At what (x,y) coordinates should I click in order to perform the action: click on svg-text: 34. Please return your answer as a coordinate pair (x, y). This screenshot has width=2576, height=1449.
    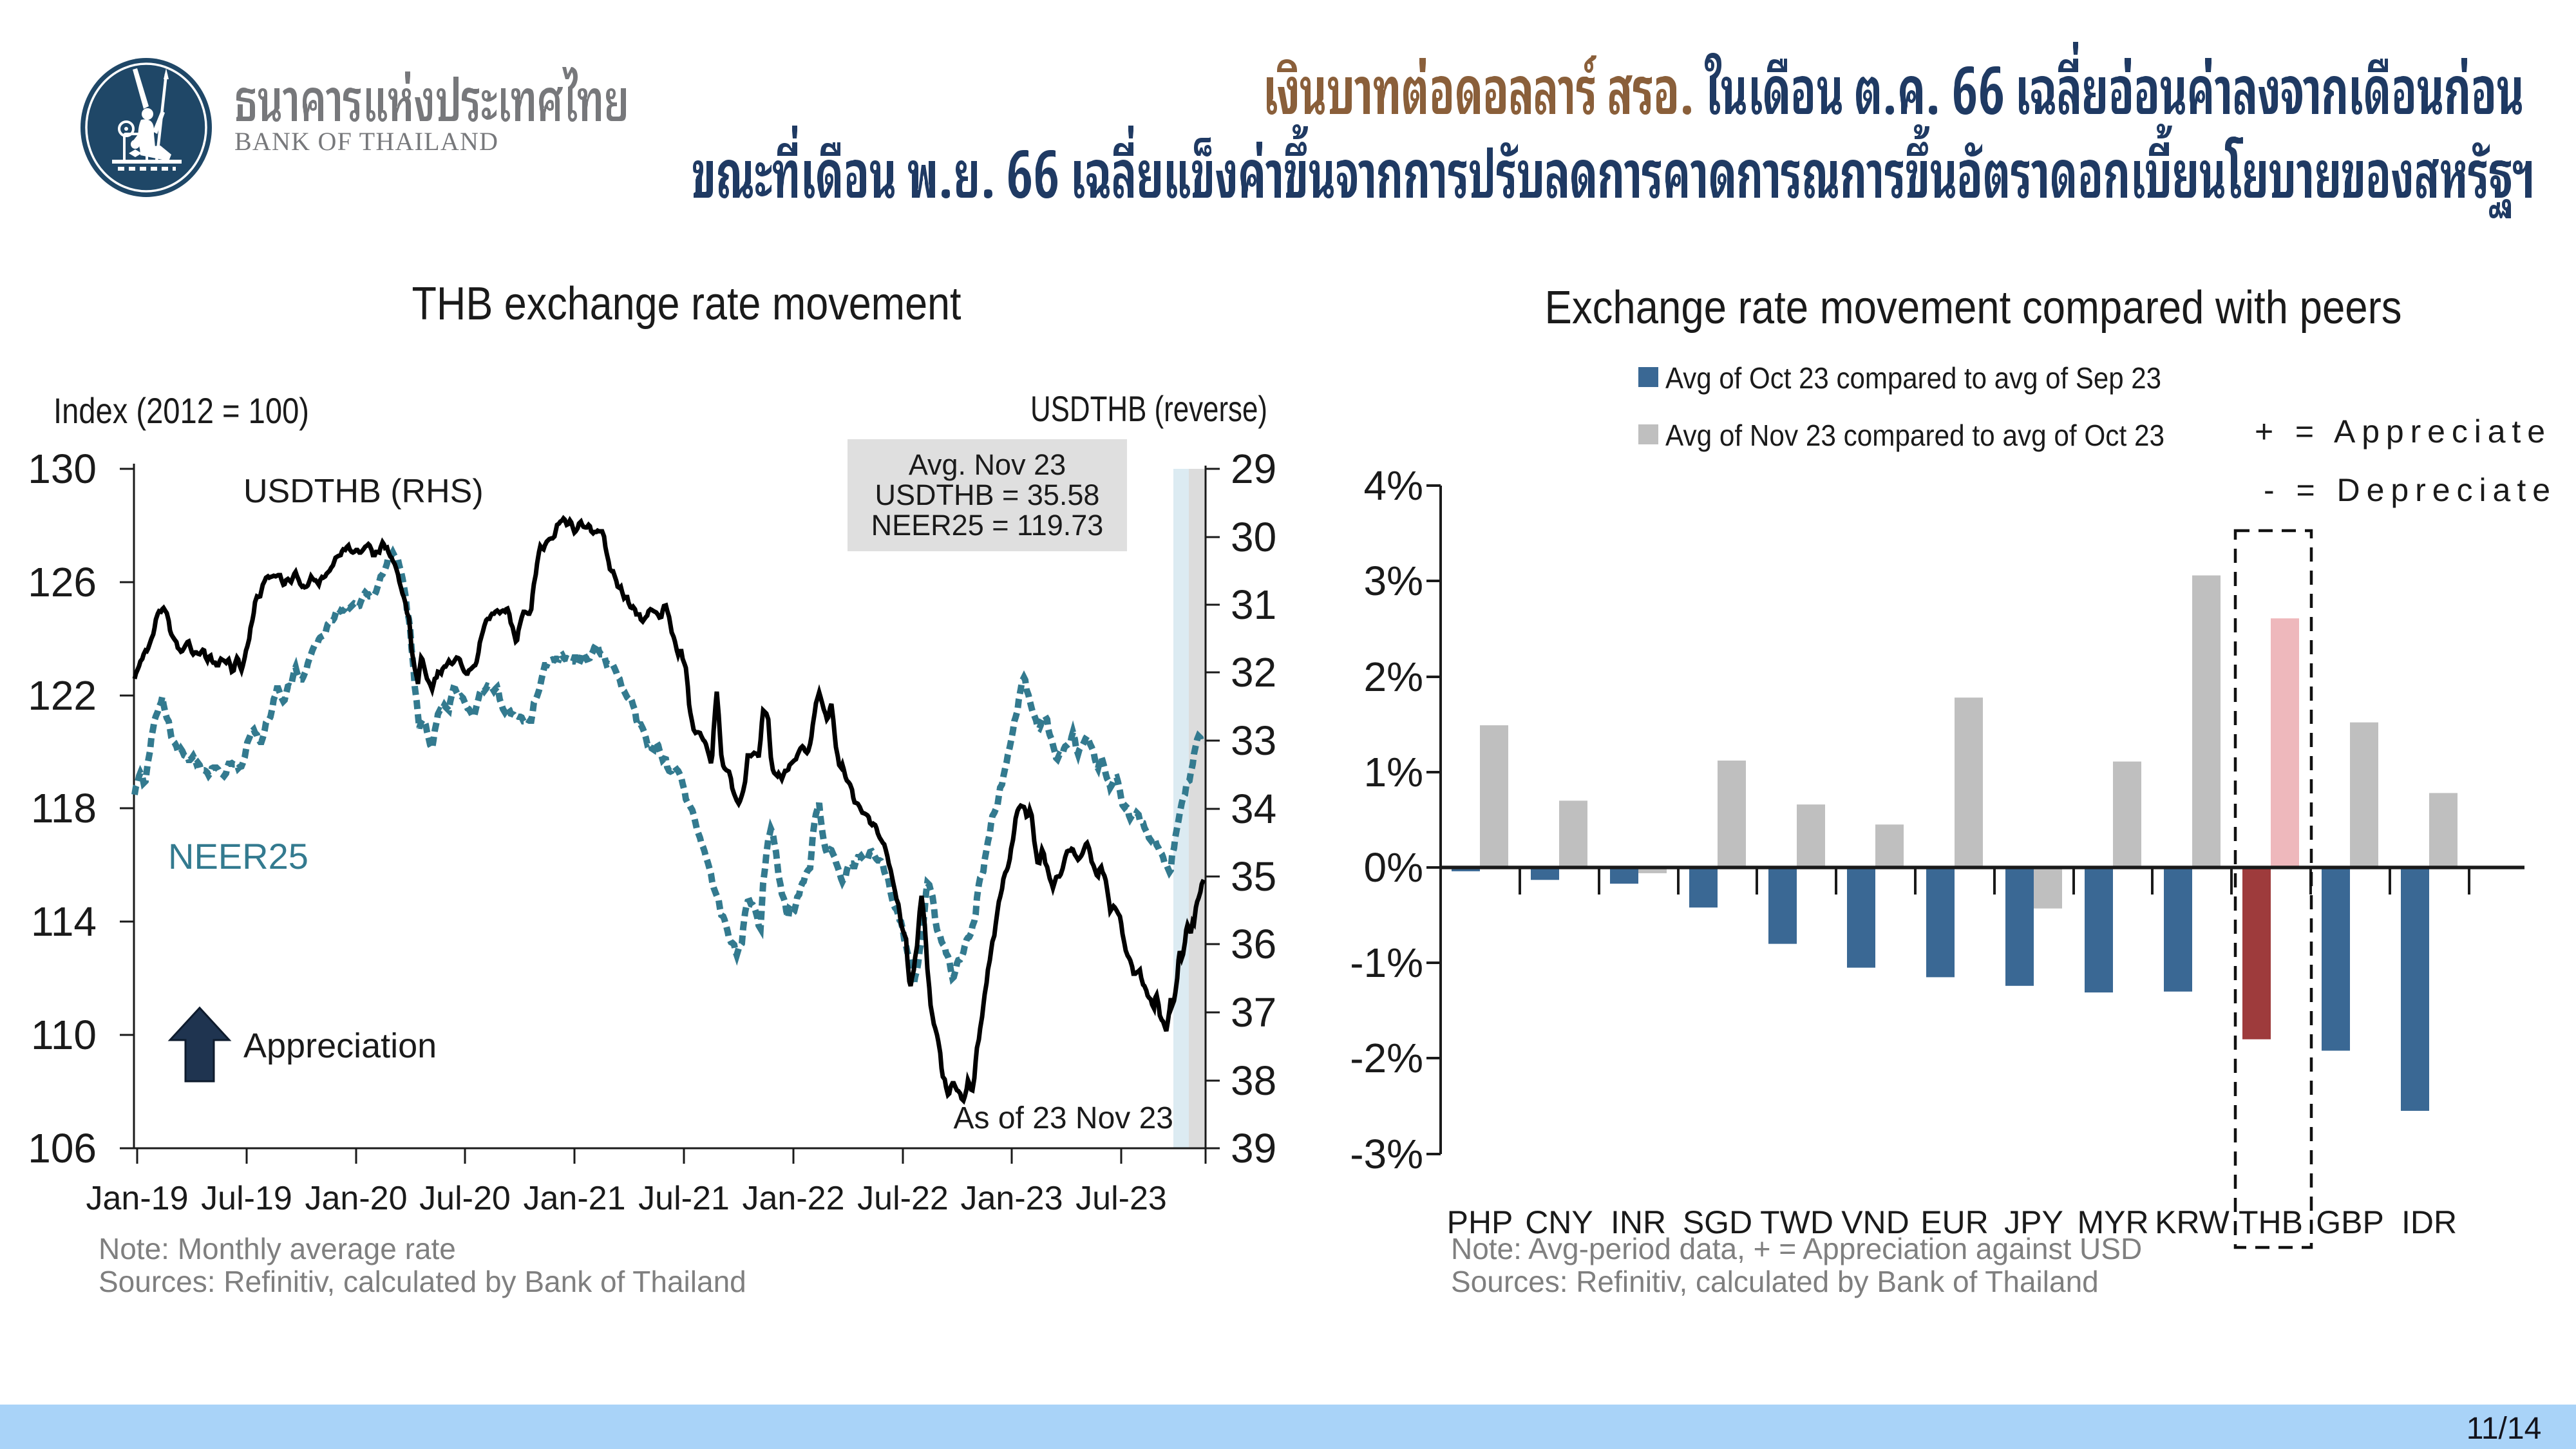
    Looking at the image, I should click on (1254, 809).